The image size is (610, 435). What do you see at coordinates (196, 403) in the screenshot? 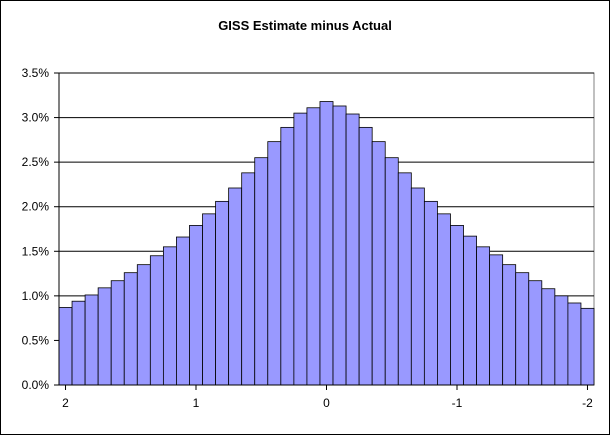
I see `x-tick-label: 1` at bounding box center [196, 403].